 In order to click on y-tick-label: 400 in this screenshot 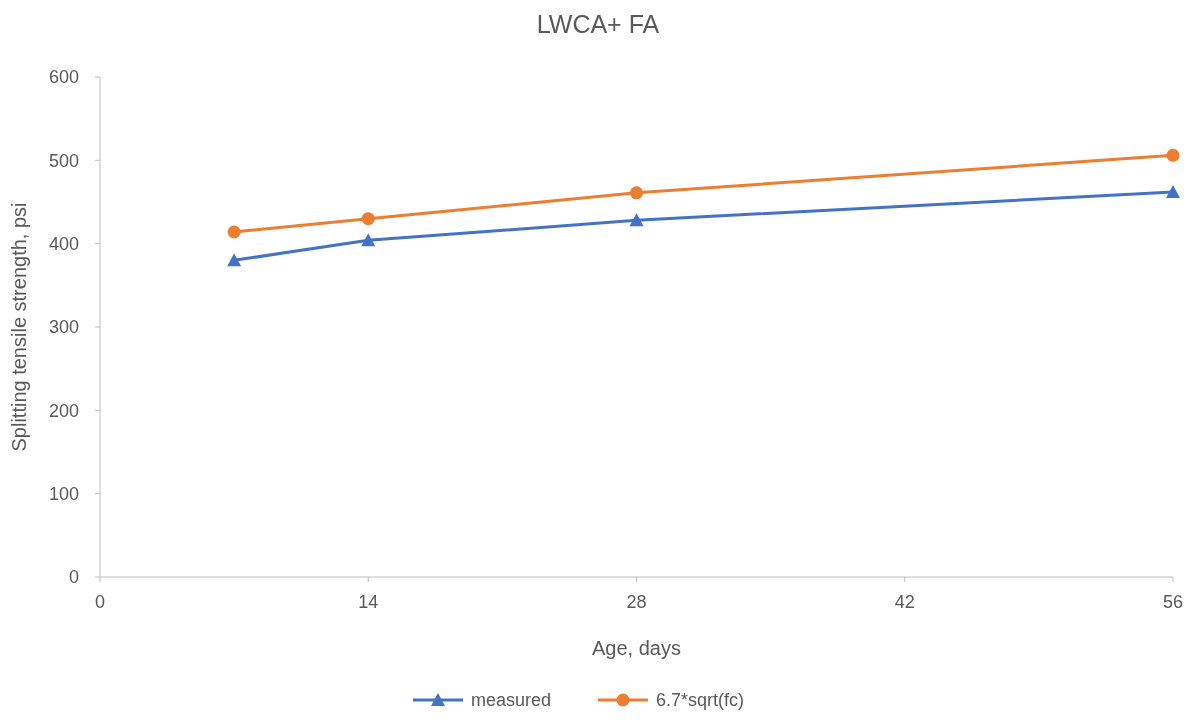, I will do `click(63, 243)`.